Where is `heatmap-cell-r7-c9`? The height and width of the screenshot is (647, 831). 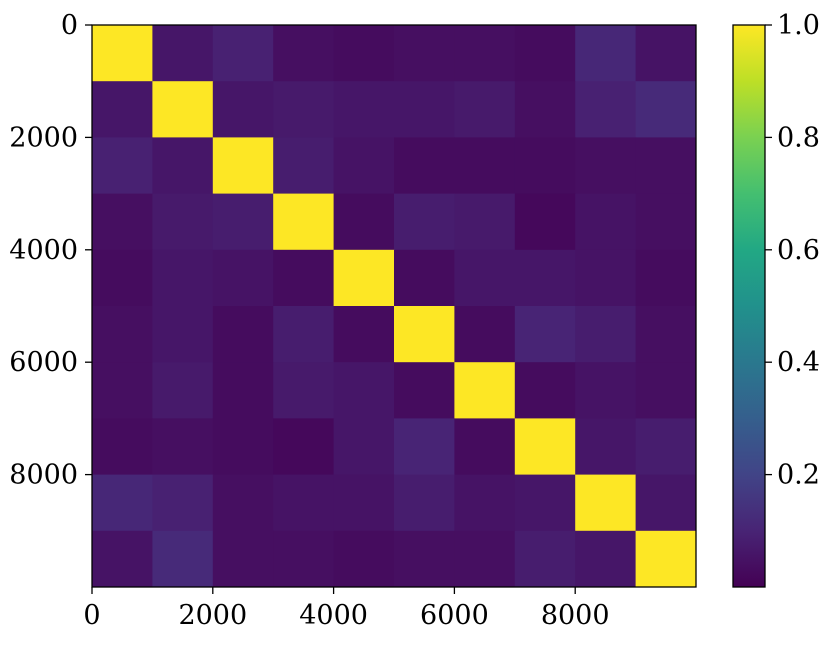
heatmap-cell-r7-c9 is located at coordinates (666, 447).